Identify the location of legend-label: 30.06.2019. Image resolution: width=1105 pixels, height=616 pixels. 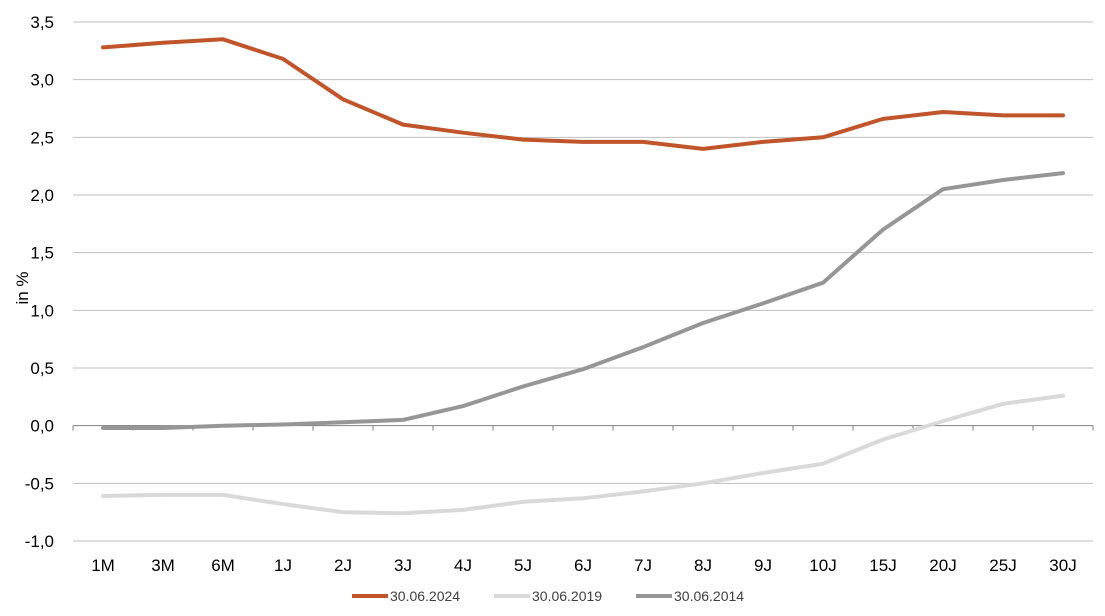
(567, 596).